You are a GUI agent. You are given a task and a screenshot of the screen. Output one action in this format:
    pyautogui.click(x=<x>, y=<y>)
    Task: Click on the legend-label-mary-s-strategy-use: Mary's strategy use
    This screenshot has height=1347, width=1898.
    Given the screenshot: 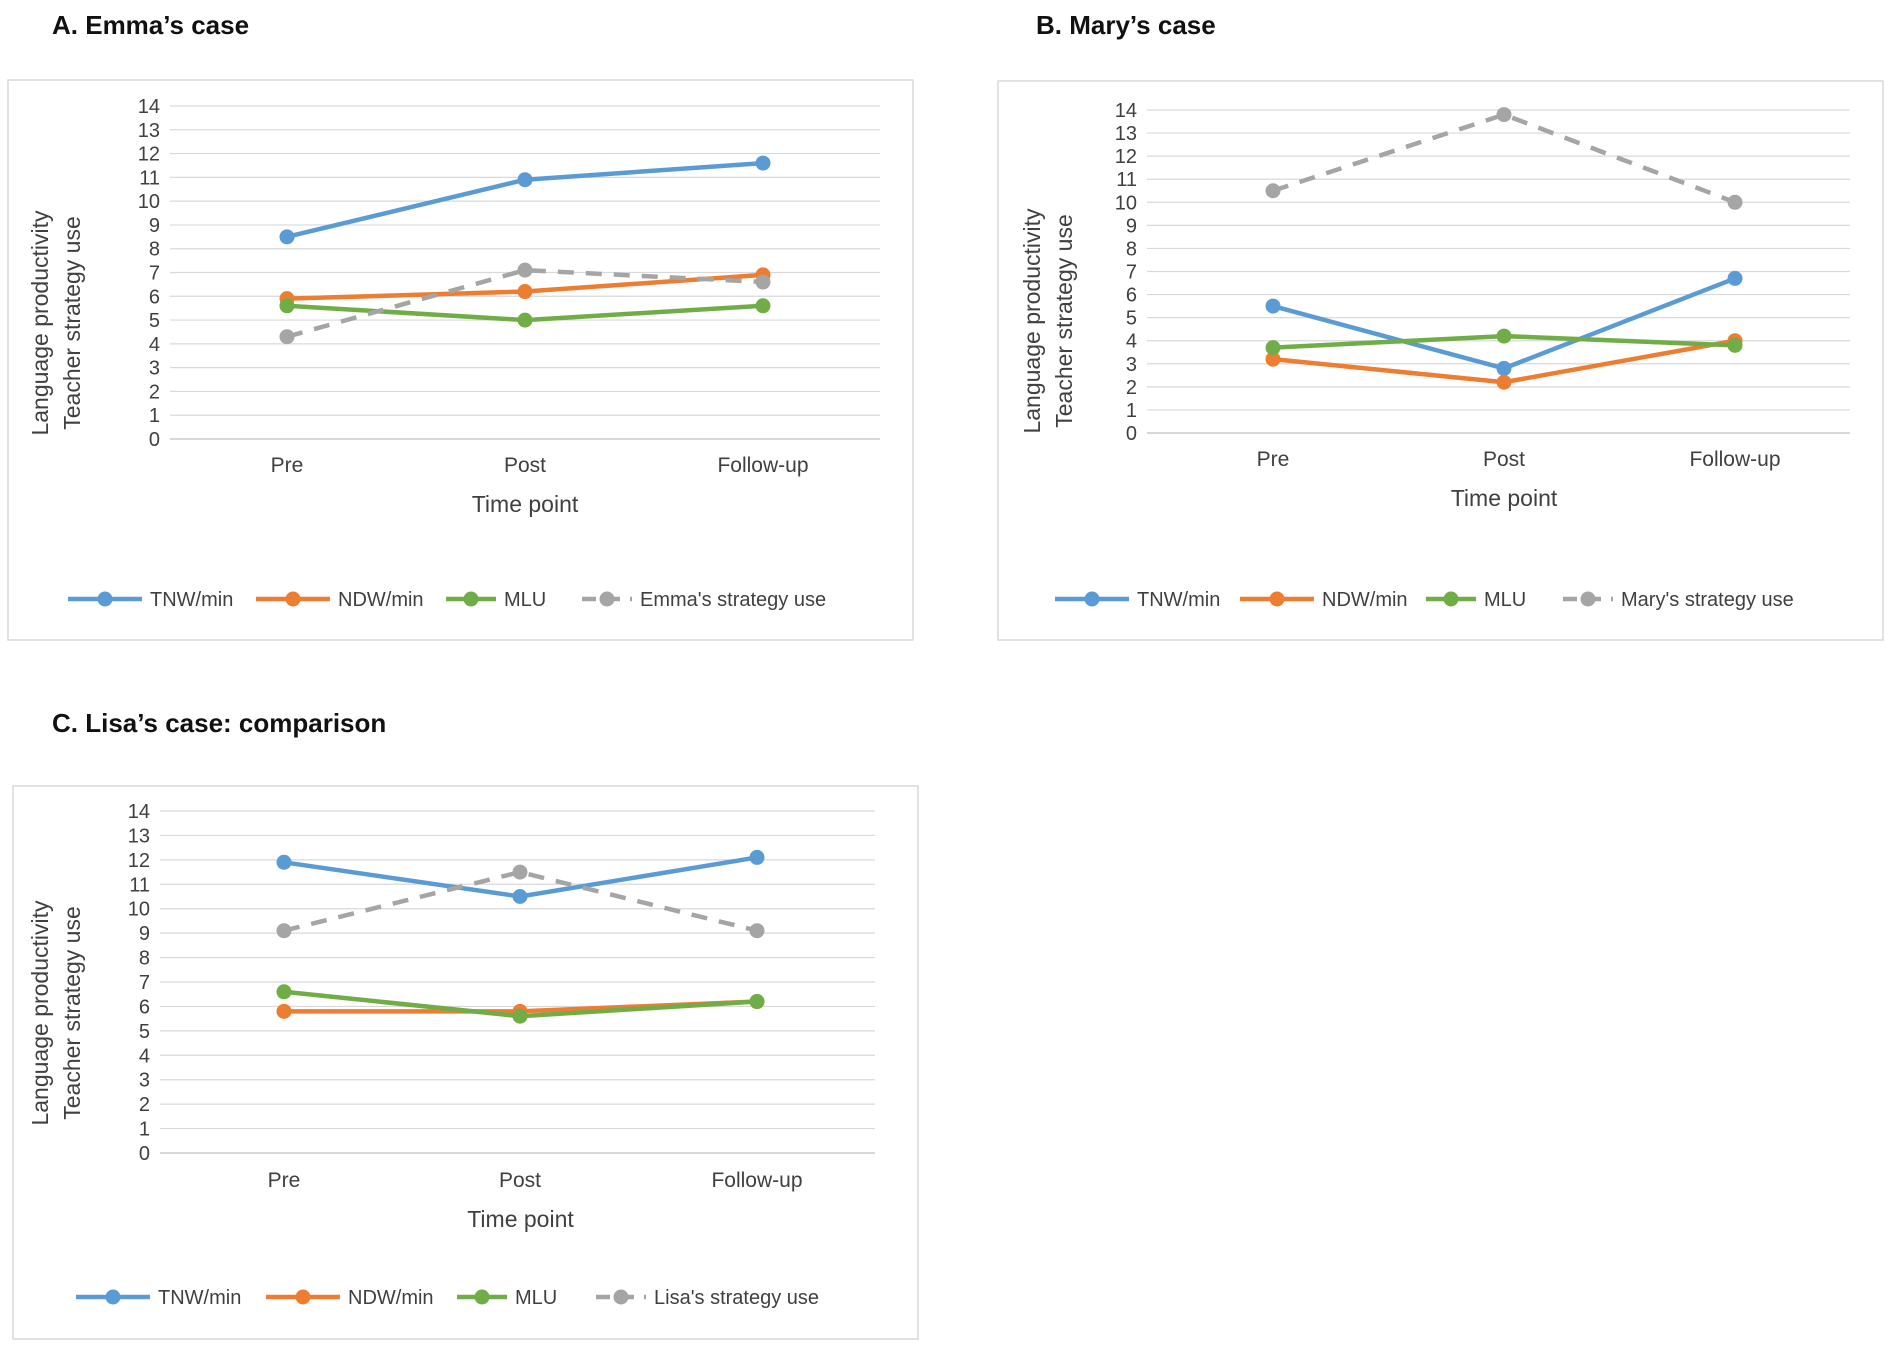 What is the action you would take?
    pyautogui.click(x=1707, y=600)
    